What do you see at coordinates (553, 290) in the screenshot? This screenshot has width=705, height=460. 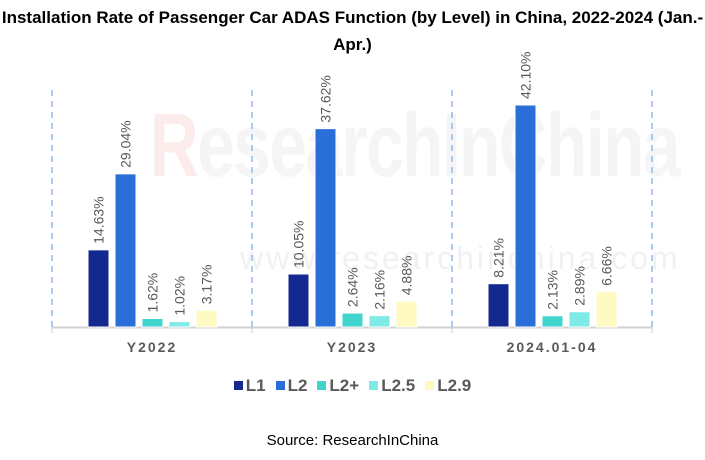 I see `data-label: 2.13%` at bounding box center [553, 290].